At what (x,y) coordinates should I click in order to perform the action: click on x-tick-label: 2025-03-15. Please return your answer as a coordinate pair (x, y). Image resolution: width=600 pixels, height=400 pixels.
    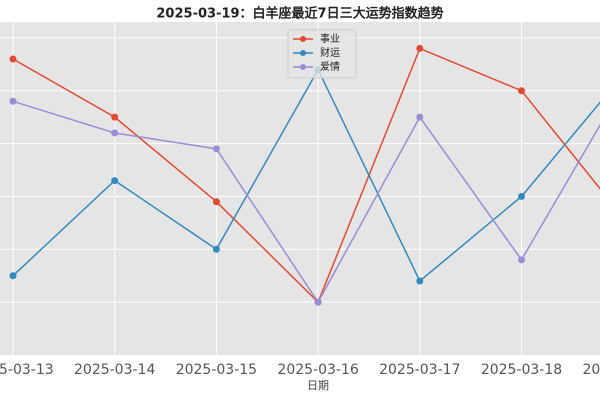
    Looking at the image, I should click on (216, 370).